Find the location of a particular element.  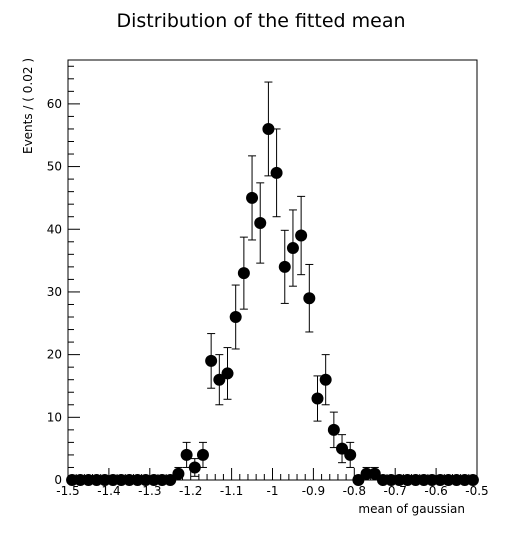

y-tick-label: 0 is located at coordinates (58, 480).